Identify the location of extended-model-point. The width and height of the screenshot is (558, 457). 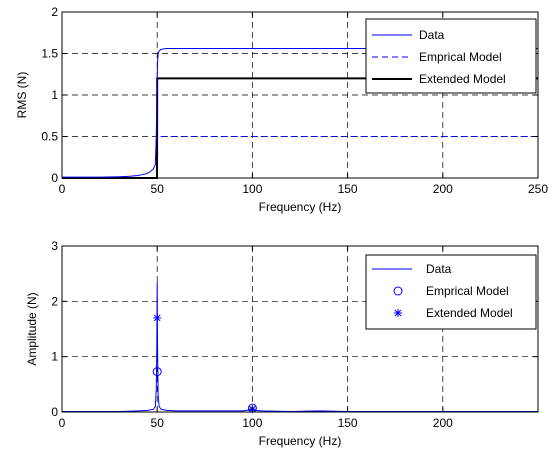
(157, 317).